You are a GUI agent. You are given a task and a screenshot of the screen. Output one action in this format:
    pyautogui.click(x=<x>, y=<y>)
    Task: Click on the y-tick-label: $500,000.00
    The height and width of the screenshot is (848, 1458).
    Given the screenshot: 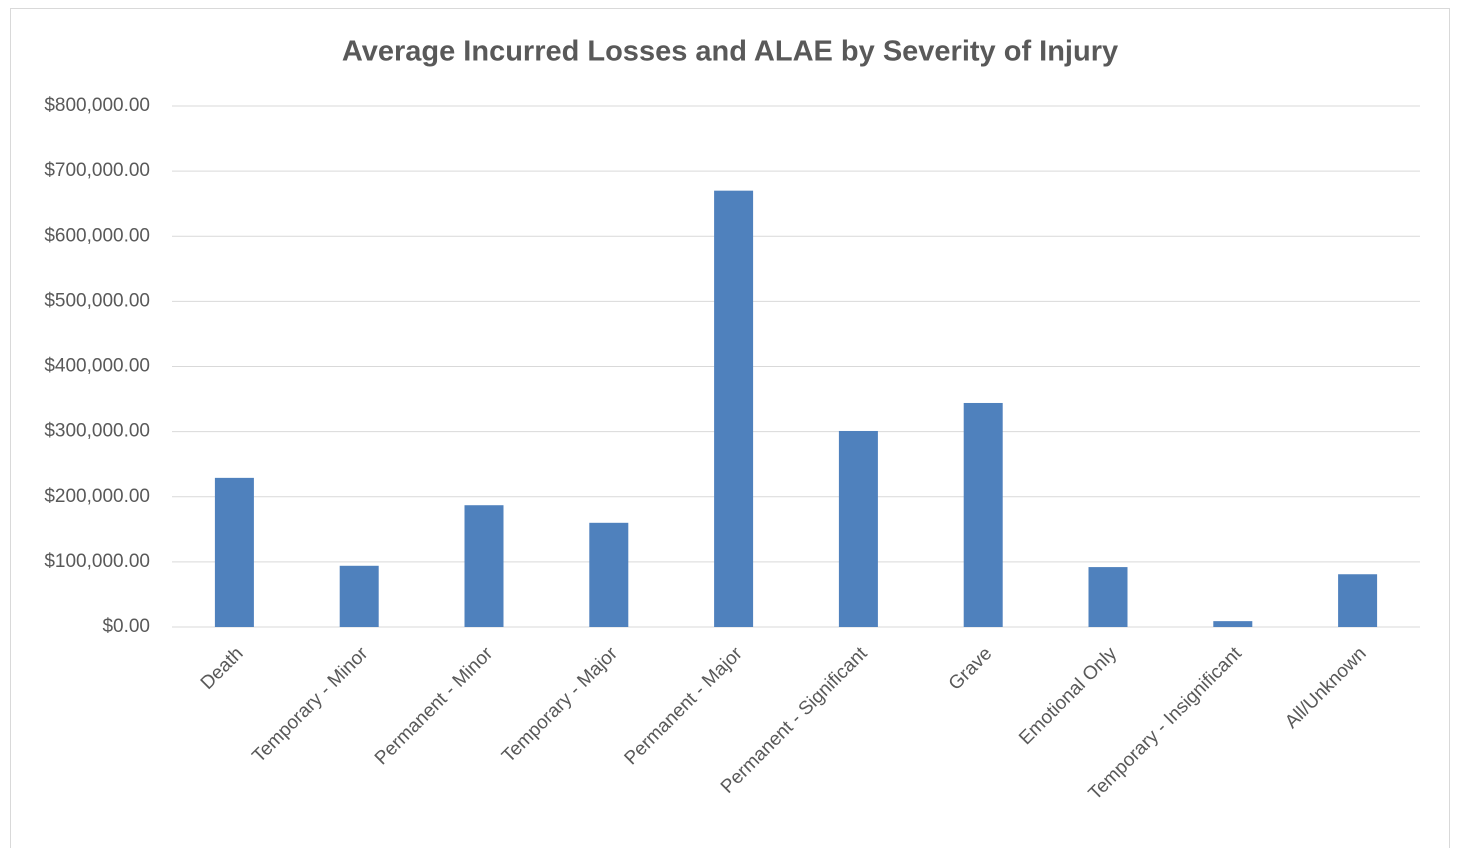 What is the action you would take?
    pyautogui.click(x=97, y=300)
    